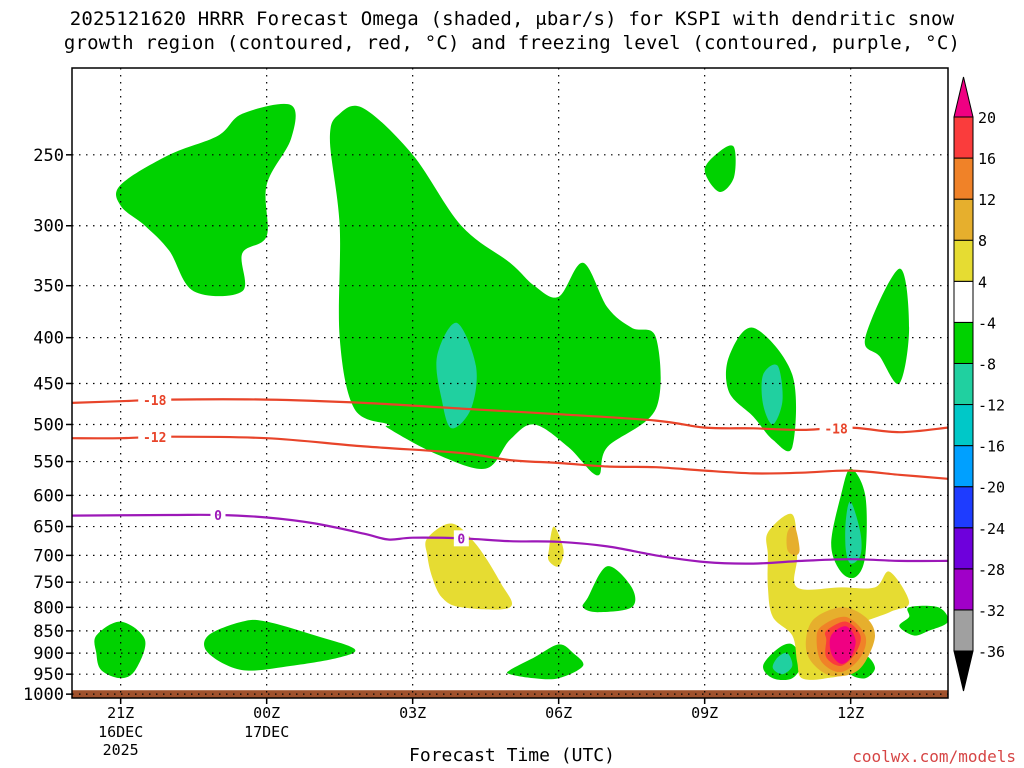  Describe the element at coordinates (991, 488) in the screenshot. I see `colorbar-label--20: -20` at that location.